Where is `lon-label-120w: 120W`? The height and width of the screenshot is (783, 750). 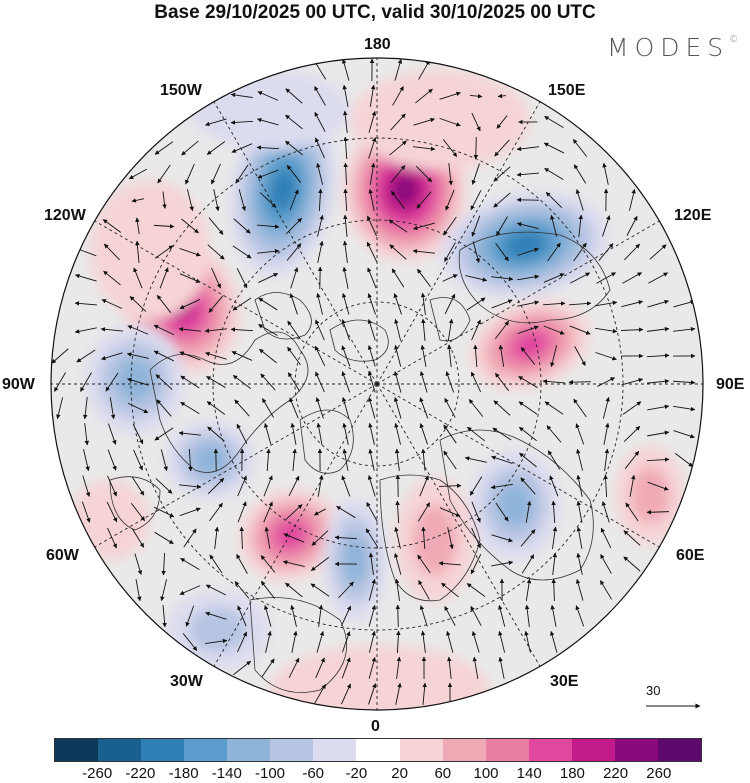 lon-label-120w: 120W is located at coordinates (65, 215).